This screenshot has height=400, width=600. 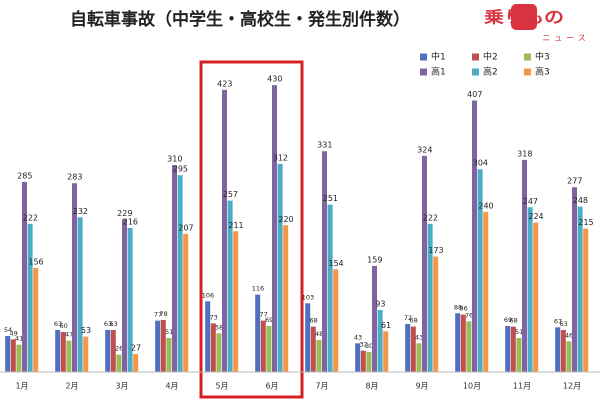 What do you see at coordinates (458, 307) in the screenshot?
I see `value-label: 88` at bounding box center [458, 307].